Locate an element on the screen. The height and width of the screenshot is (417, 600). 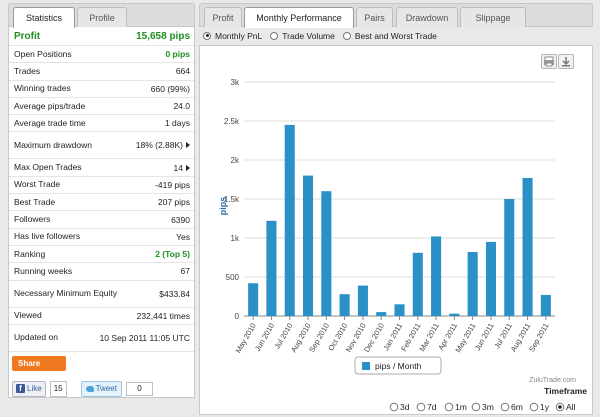
stat-value: 660 (99%) is located at coordinates (170, 88).